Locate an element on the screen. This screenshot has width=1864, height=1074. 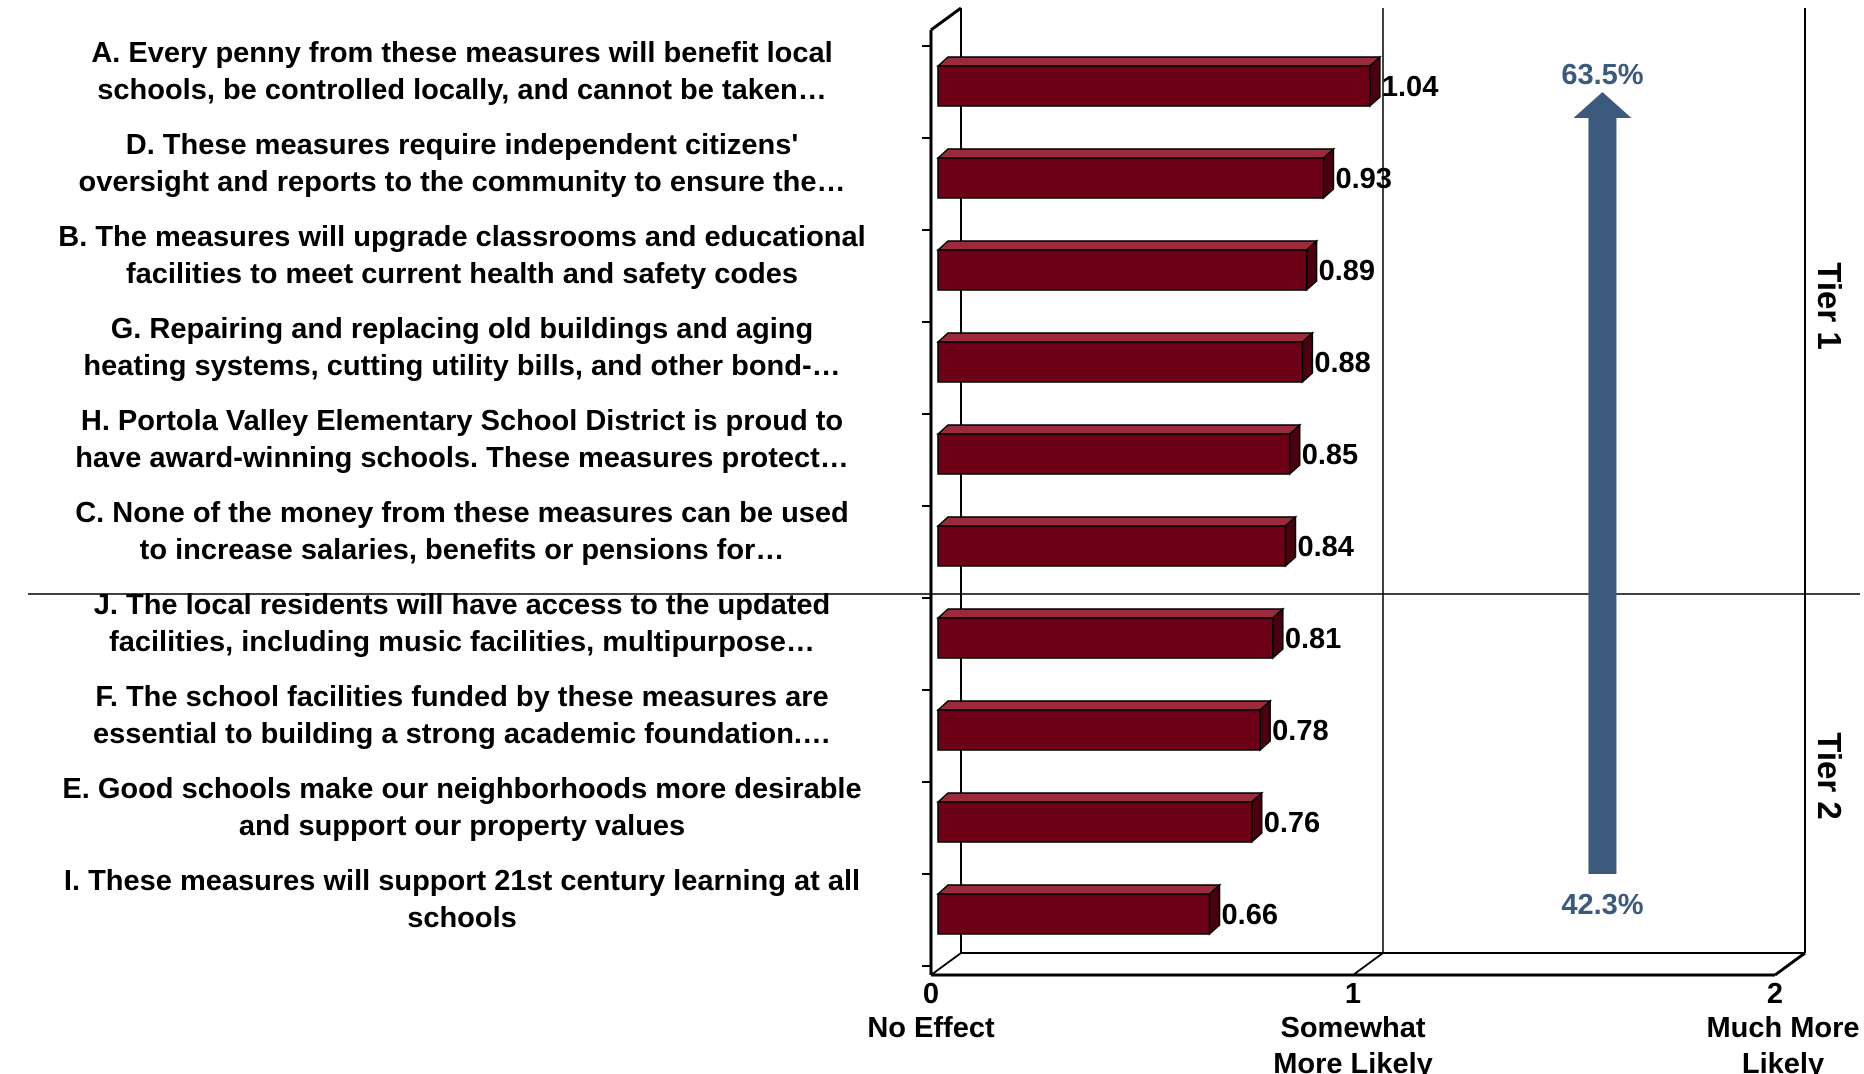
tick-label: 0 is located at coordinates (931, 994).